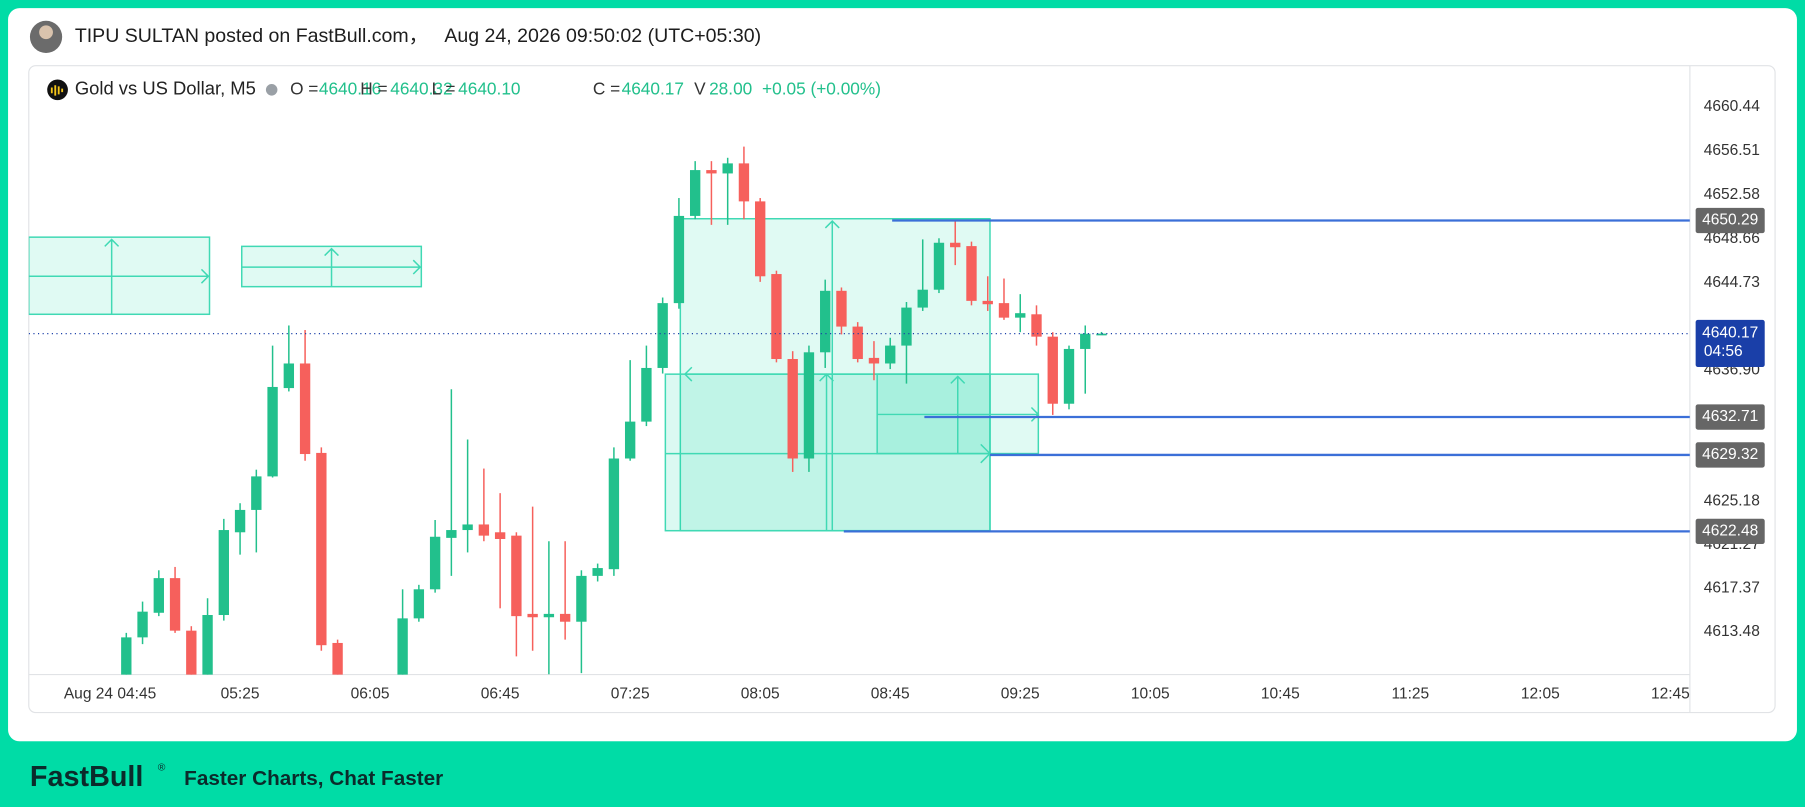 The width and height of the screenshot is (1805, 807). I want to click on symbol-title: Gold vs US Dollar, M5, so click(165, 88).